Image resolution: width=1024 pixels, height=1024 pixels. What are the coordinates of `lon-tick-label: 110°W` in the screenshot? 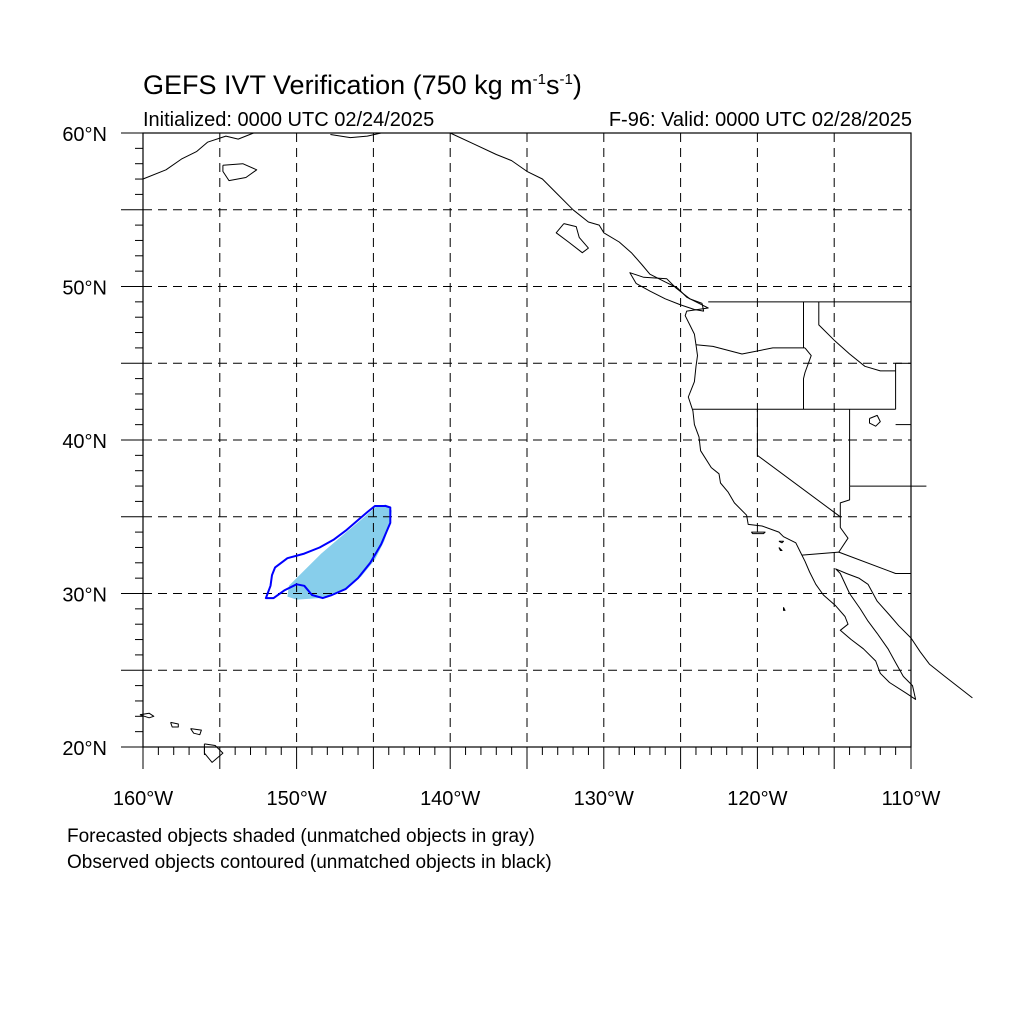 It's located at (911, 799).